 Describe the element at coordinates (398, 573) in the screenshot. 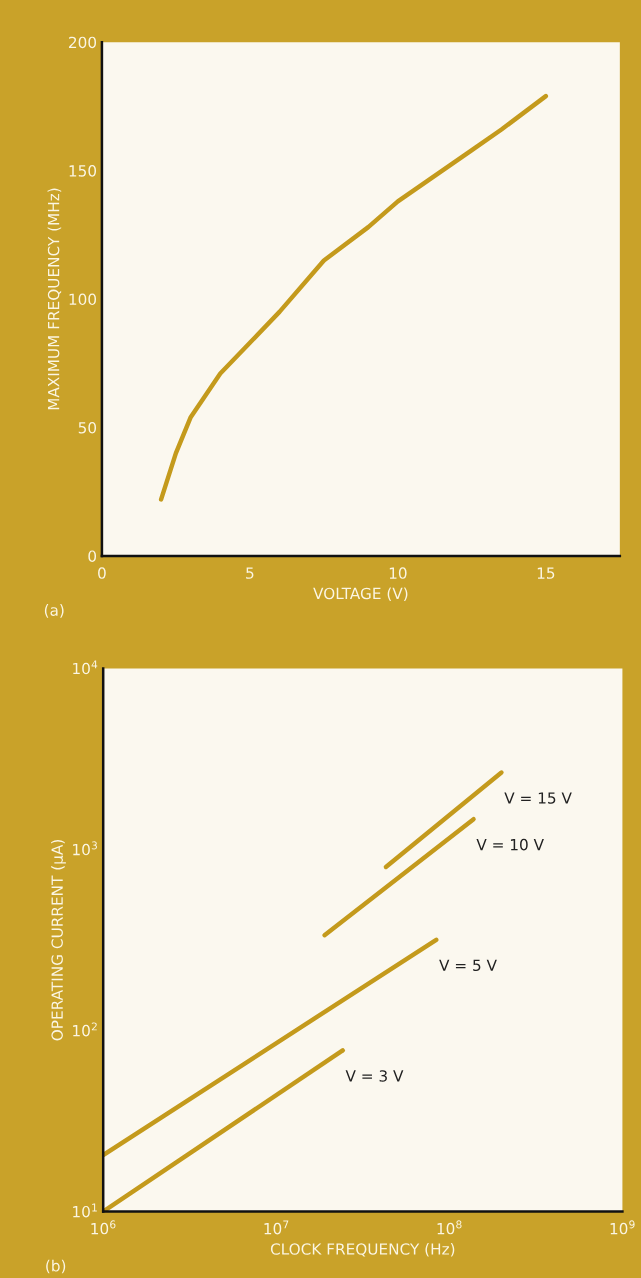

I see `x-tick-label: 10` at that location.